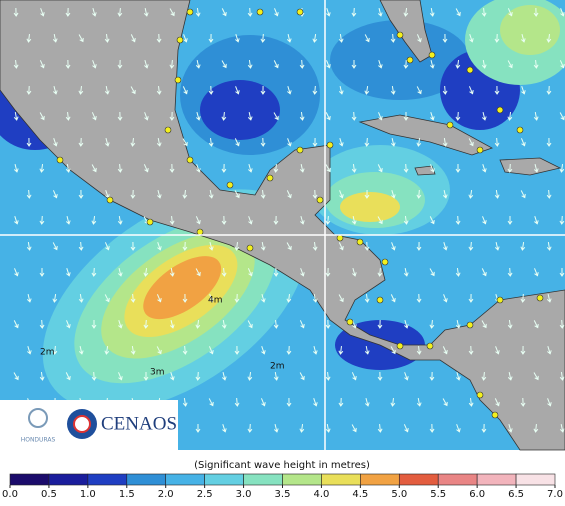  I want to click on hispaniola, so click(530, 166).